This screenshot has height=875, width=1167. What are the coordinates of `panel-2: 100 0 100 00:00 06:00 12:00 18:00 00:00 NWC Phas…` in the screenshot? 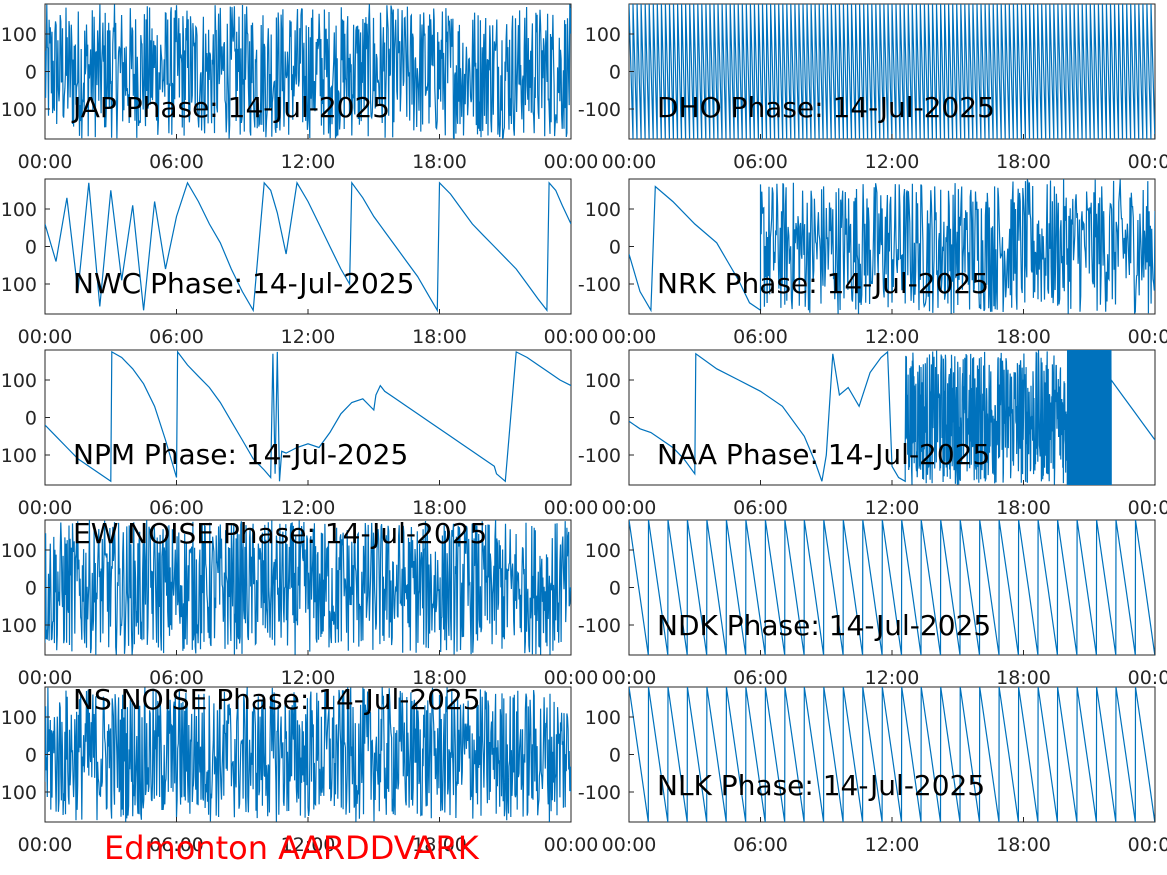 It's located at (300, 263).